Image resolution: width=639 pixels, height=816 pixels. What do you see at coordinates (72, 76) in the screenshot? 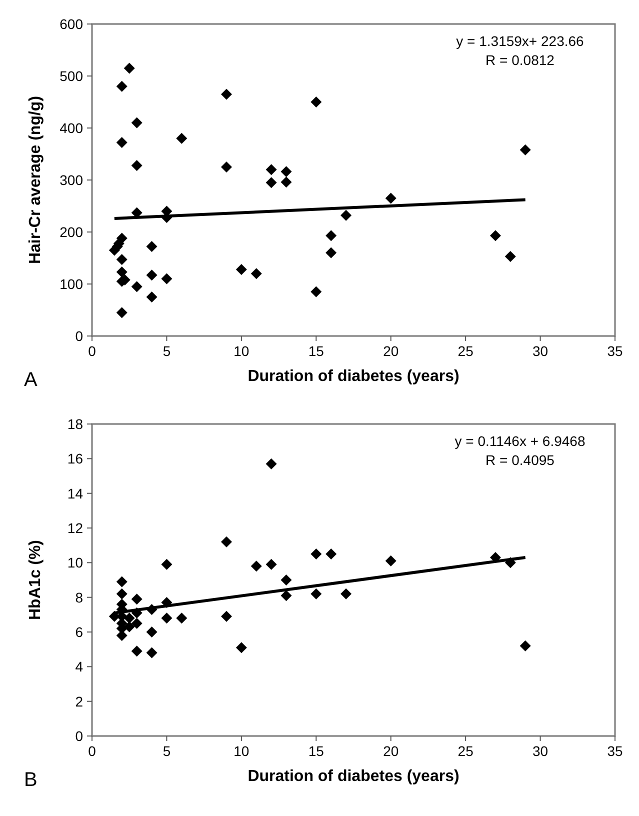
I see `y-tick-label: 500` at bounding box center [72, 76].